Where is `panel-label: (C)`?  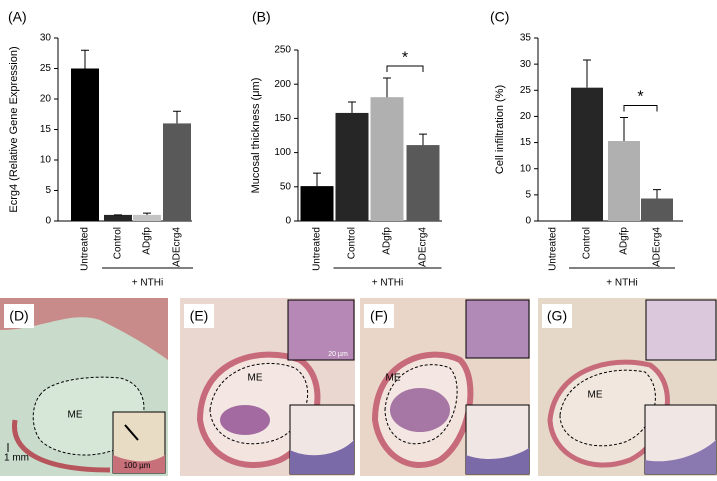 panel-label: (C) is located at coordinates (499, 17).